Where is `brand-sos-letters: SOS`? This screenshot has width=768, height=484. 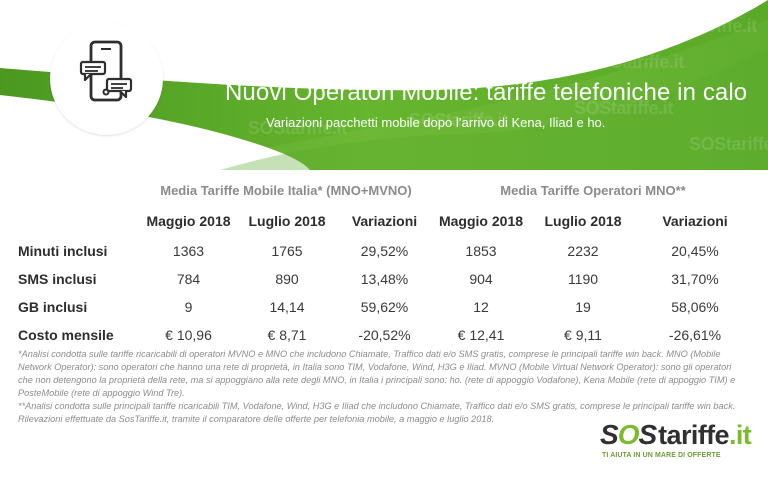 brand-sos-letters: SOS is located at coordinates (628, 434).